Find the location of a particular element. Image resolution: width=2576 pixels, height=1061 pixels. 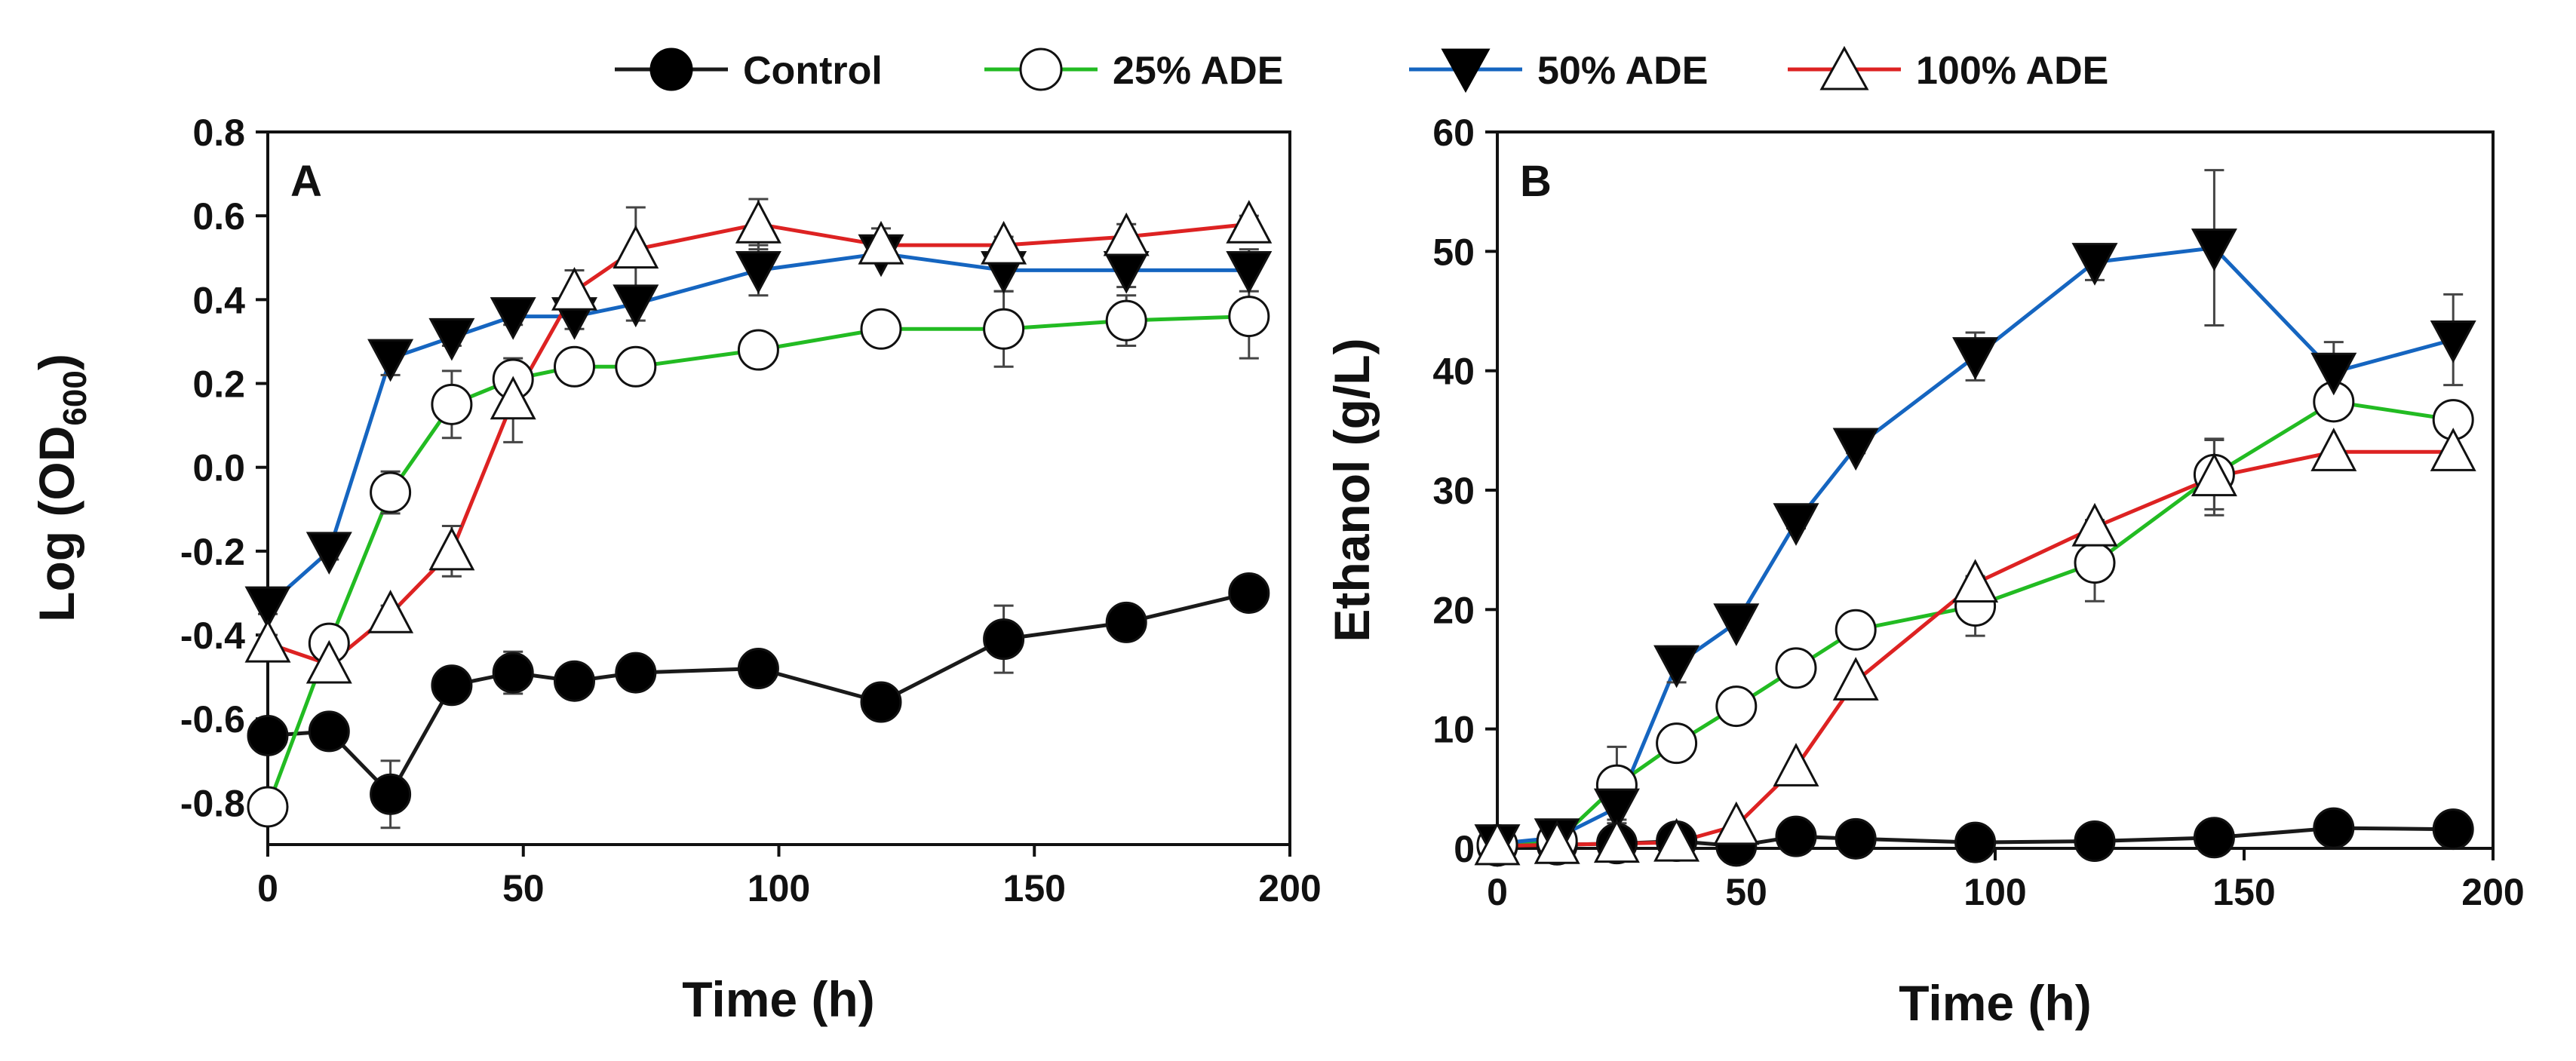

panel-a-y-tick-label: -0.8 is located at coordinates (212, 803).